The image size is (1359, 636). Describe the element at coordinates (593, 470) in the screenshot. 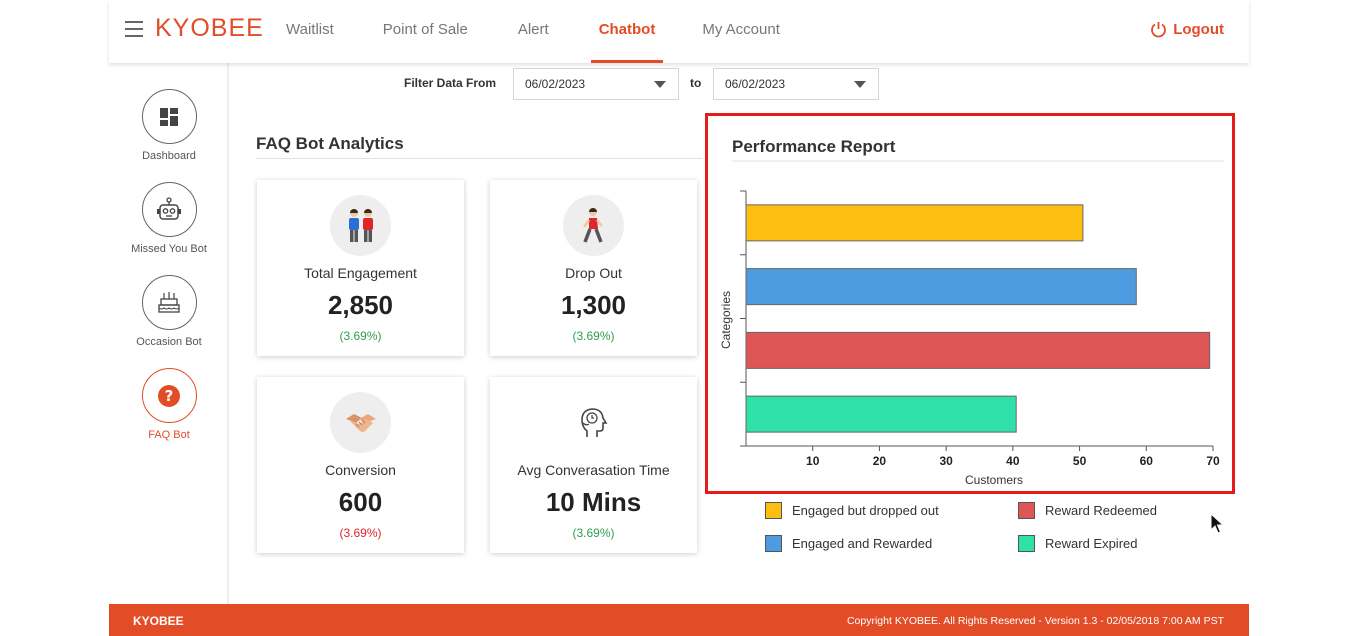

I see `card-title: Avg Converasation Time` at that location.